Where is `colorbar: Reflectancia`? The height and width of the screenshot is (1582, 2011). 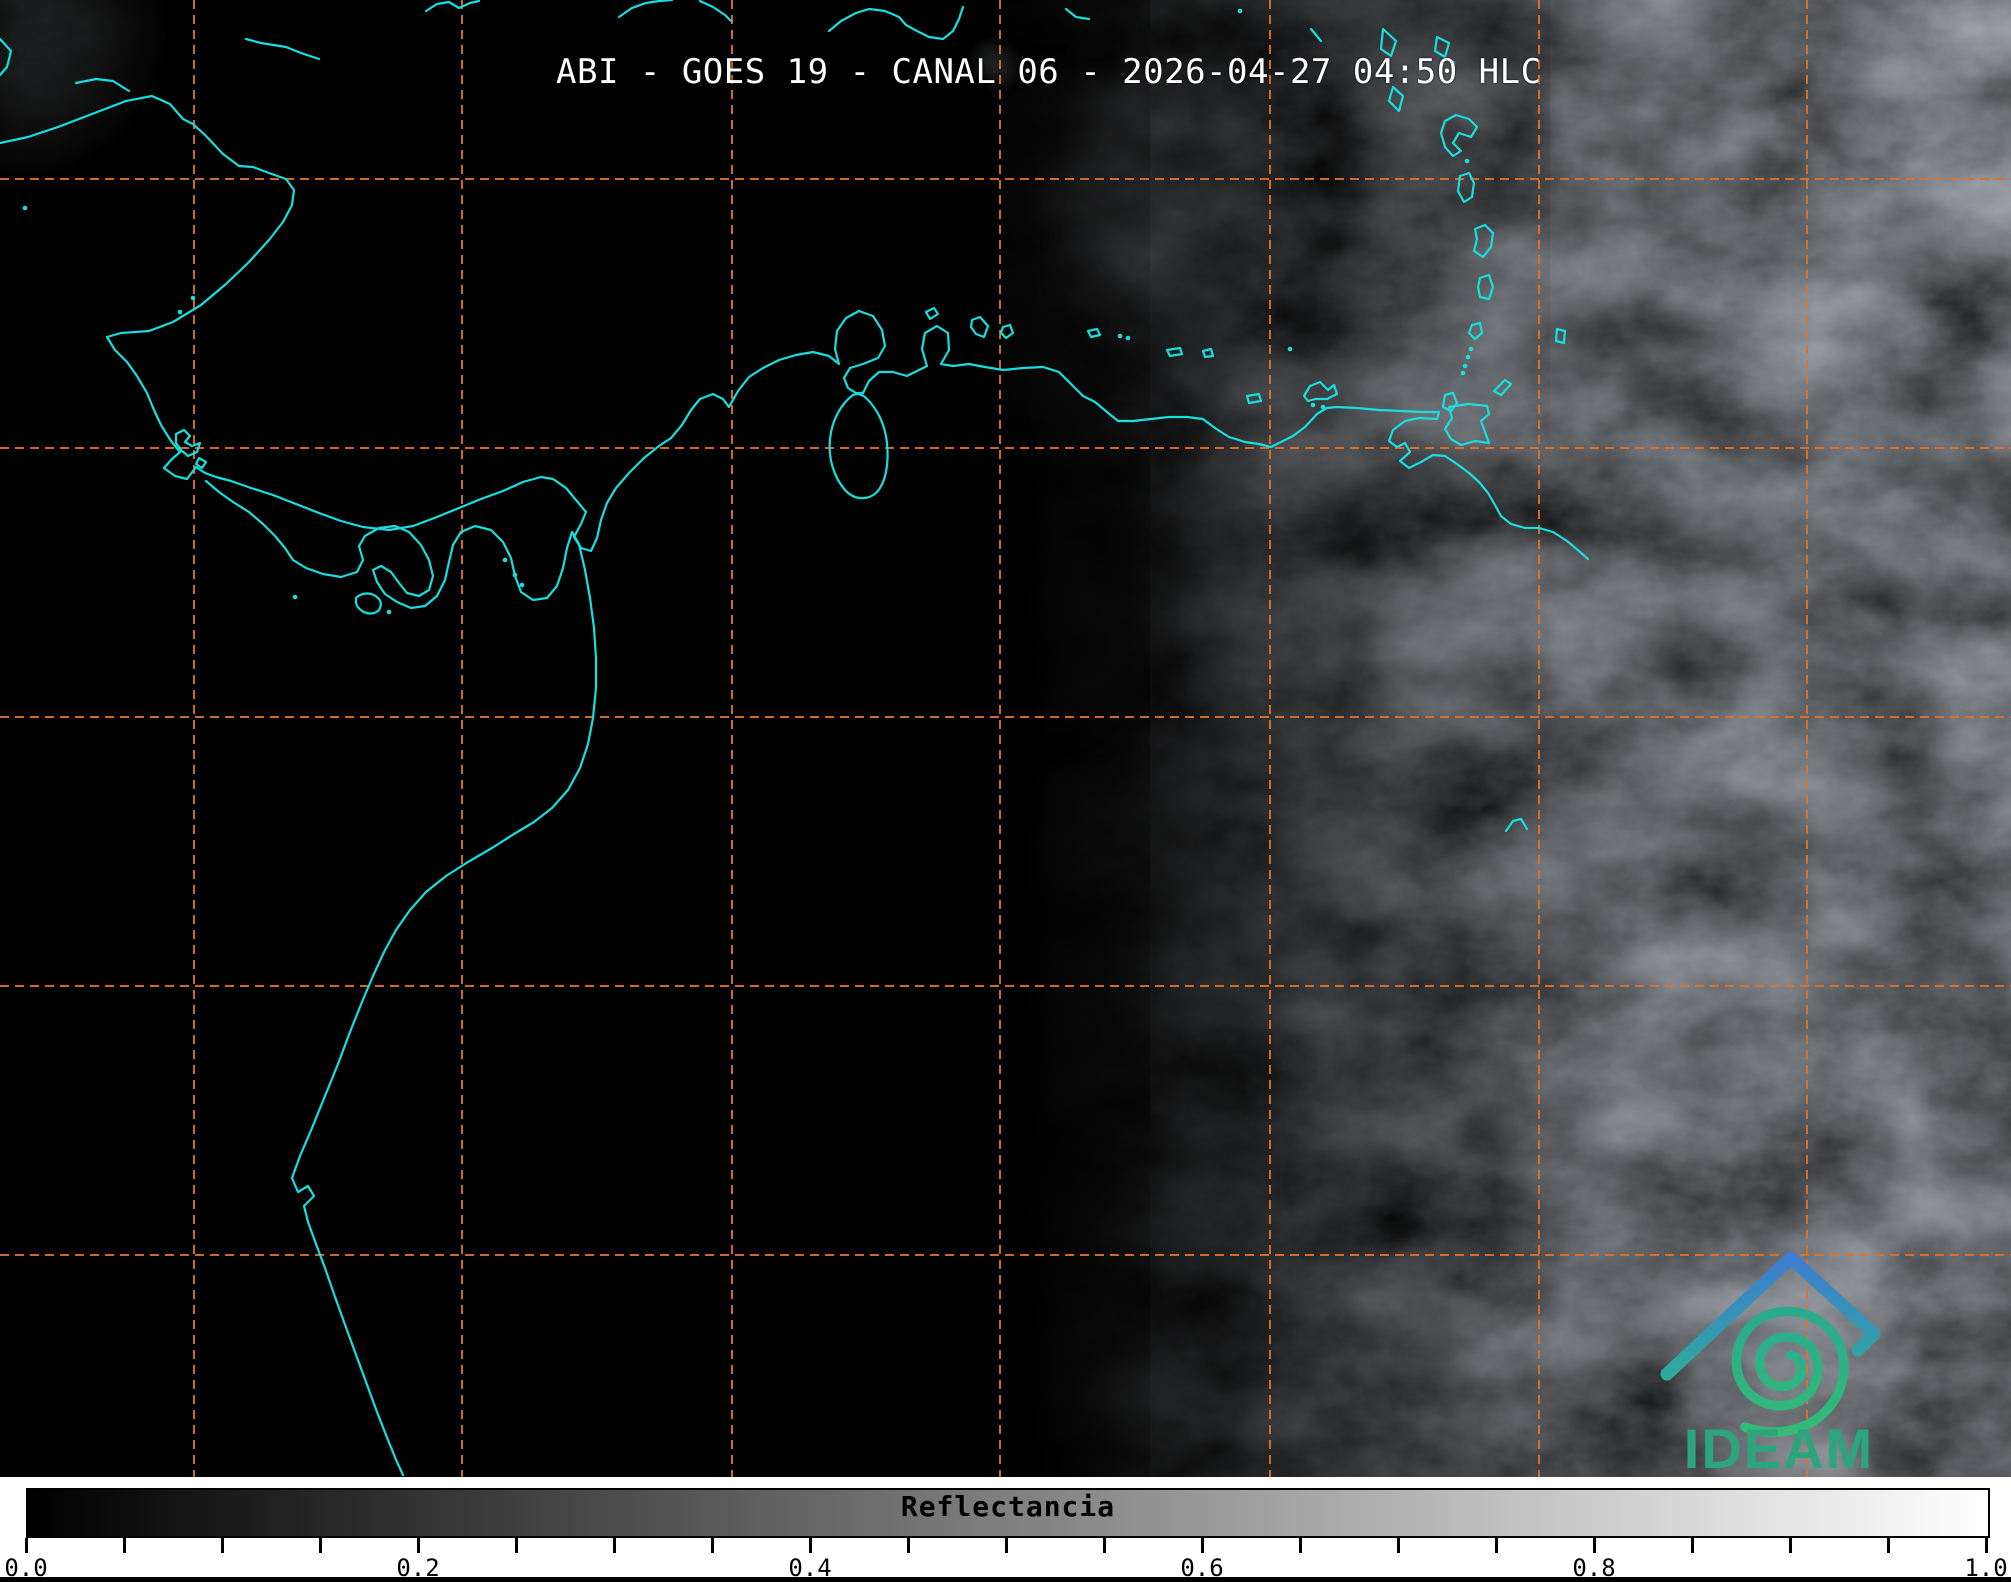
colorbar: Reflectancia is located at coordinates (1008, 1513).